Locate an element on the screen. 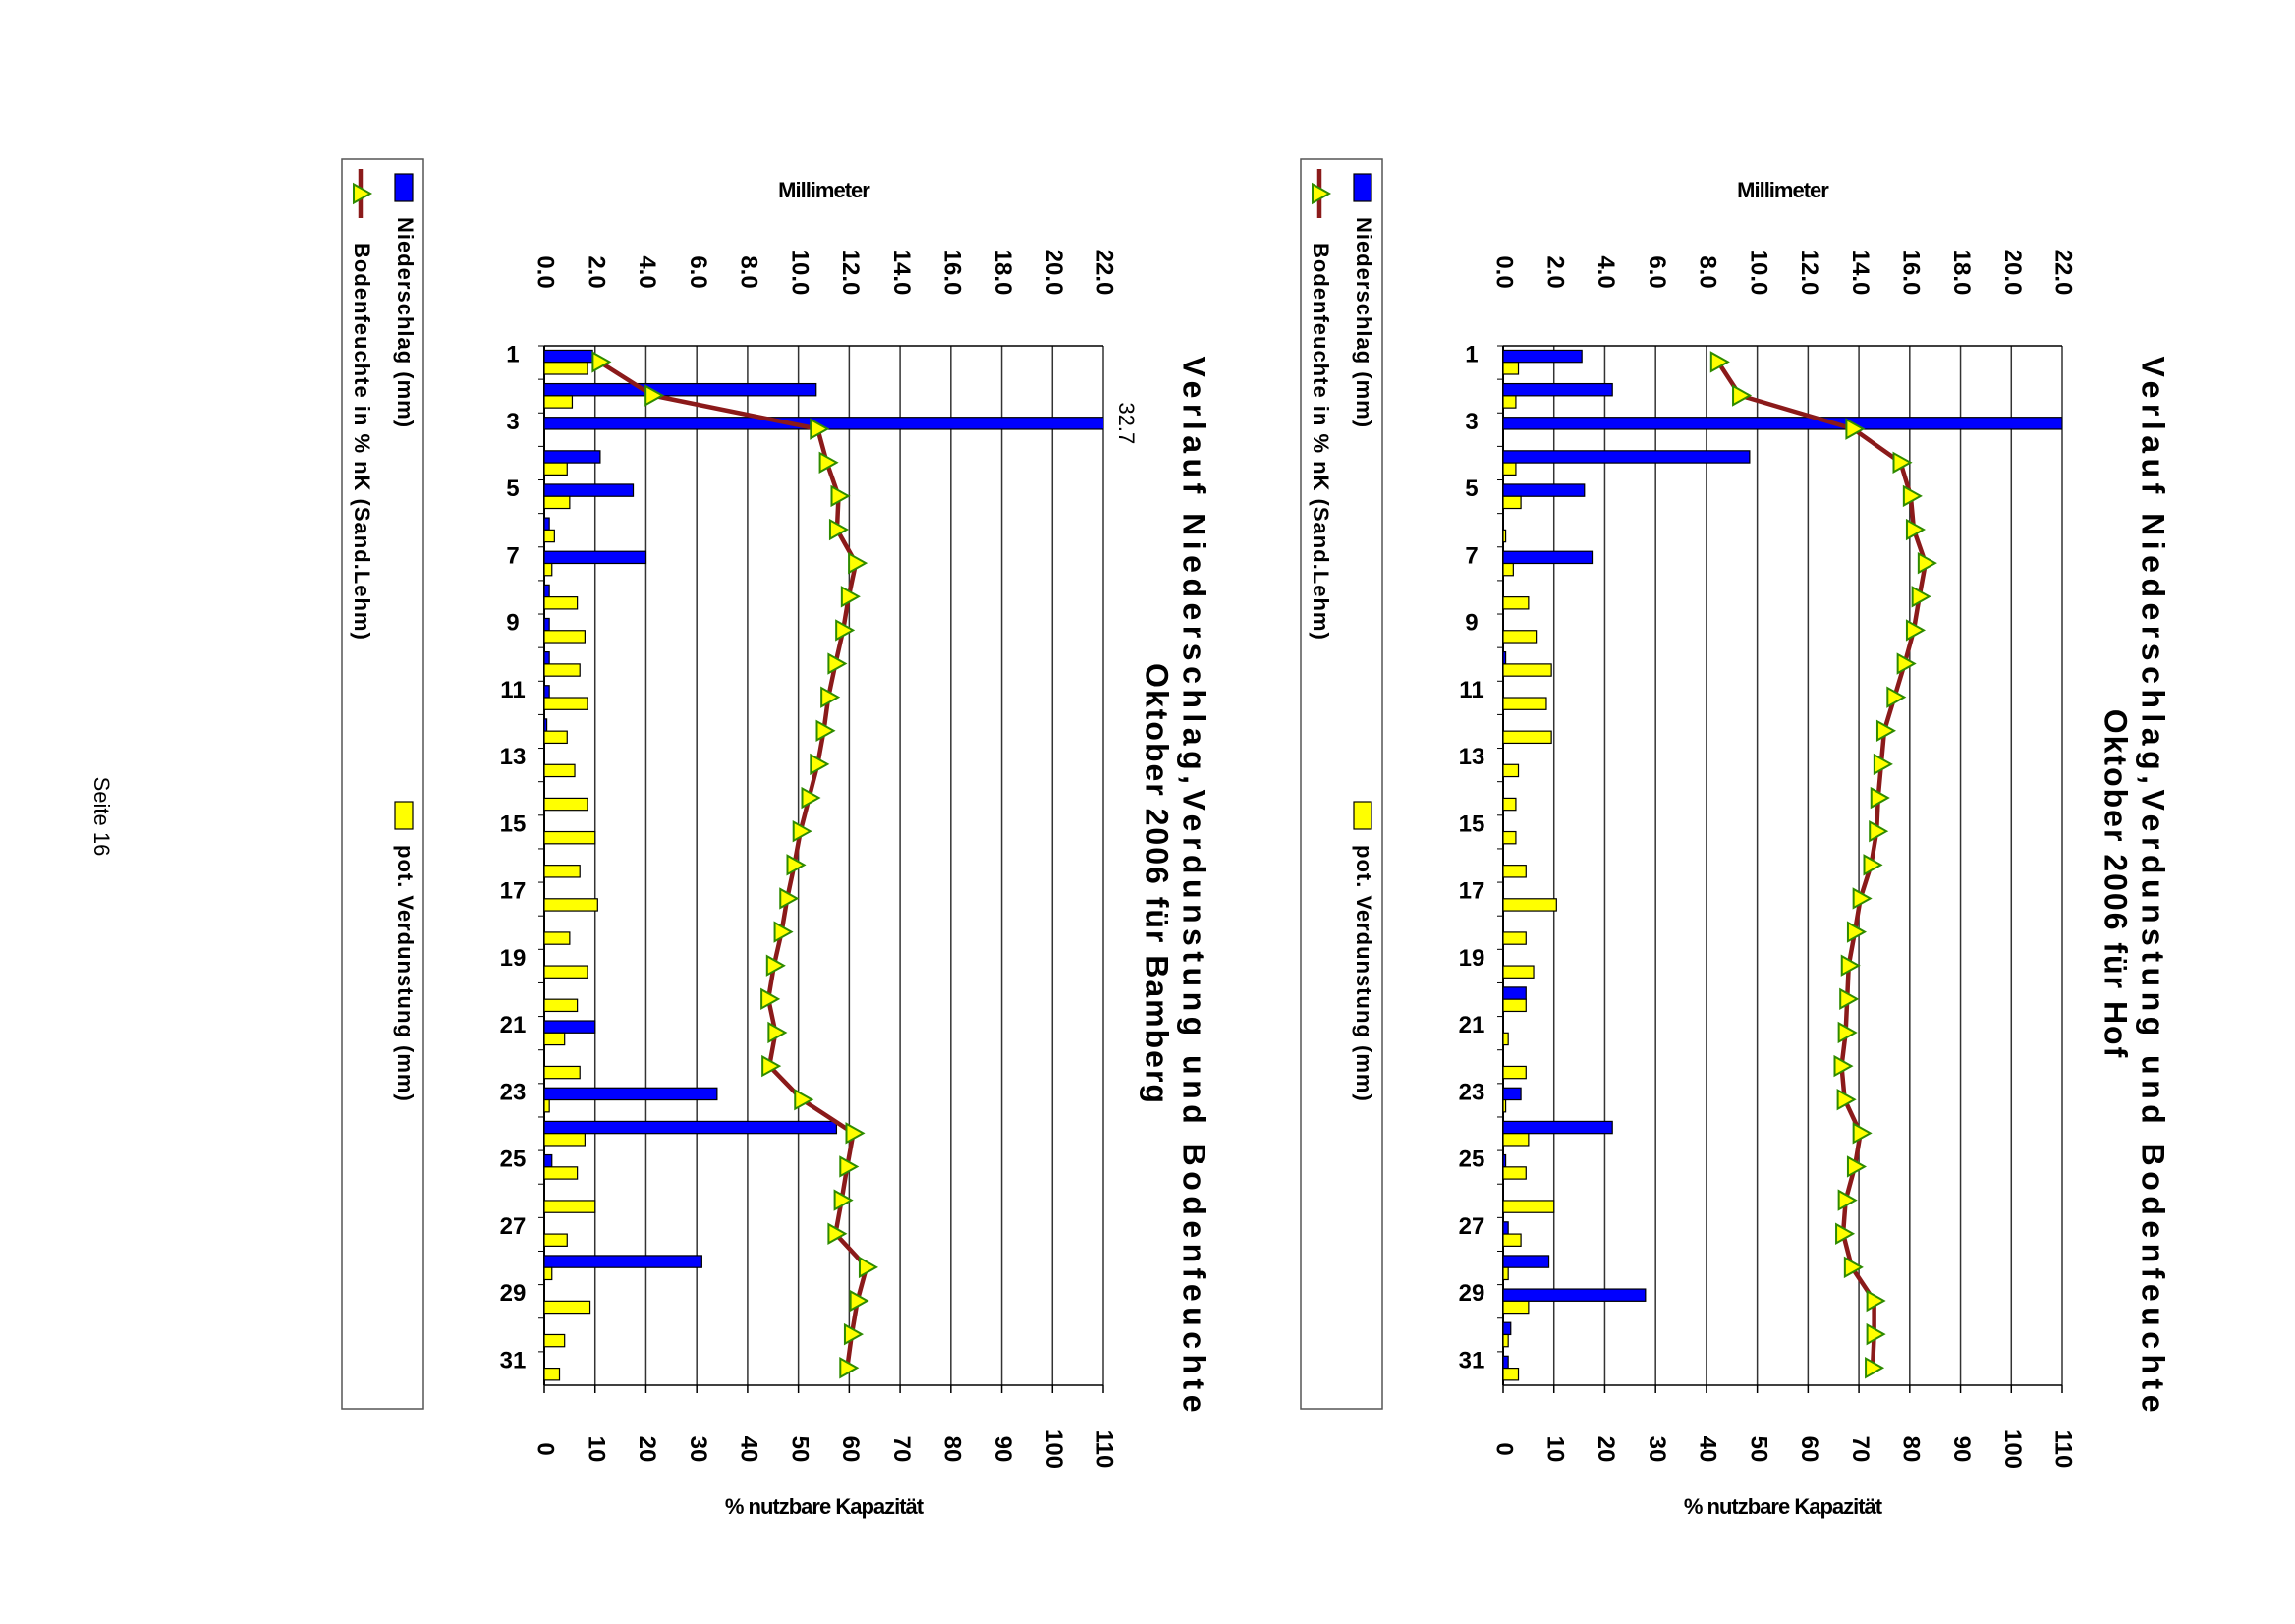 Image resolution: width=2295 pixels, height=1624 pixels. legend-box is located at coordinates (1342, 784).